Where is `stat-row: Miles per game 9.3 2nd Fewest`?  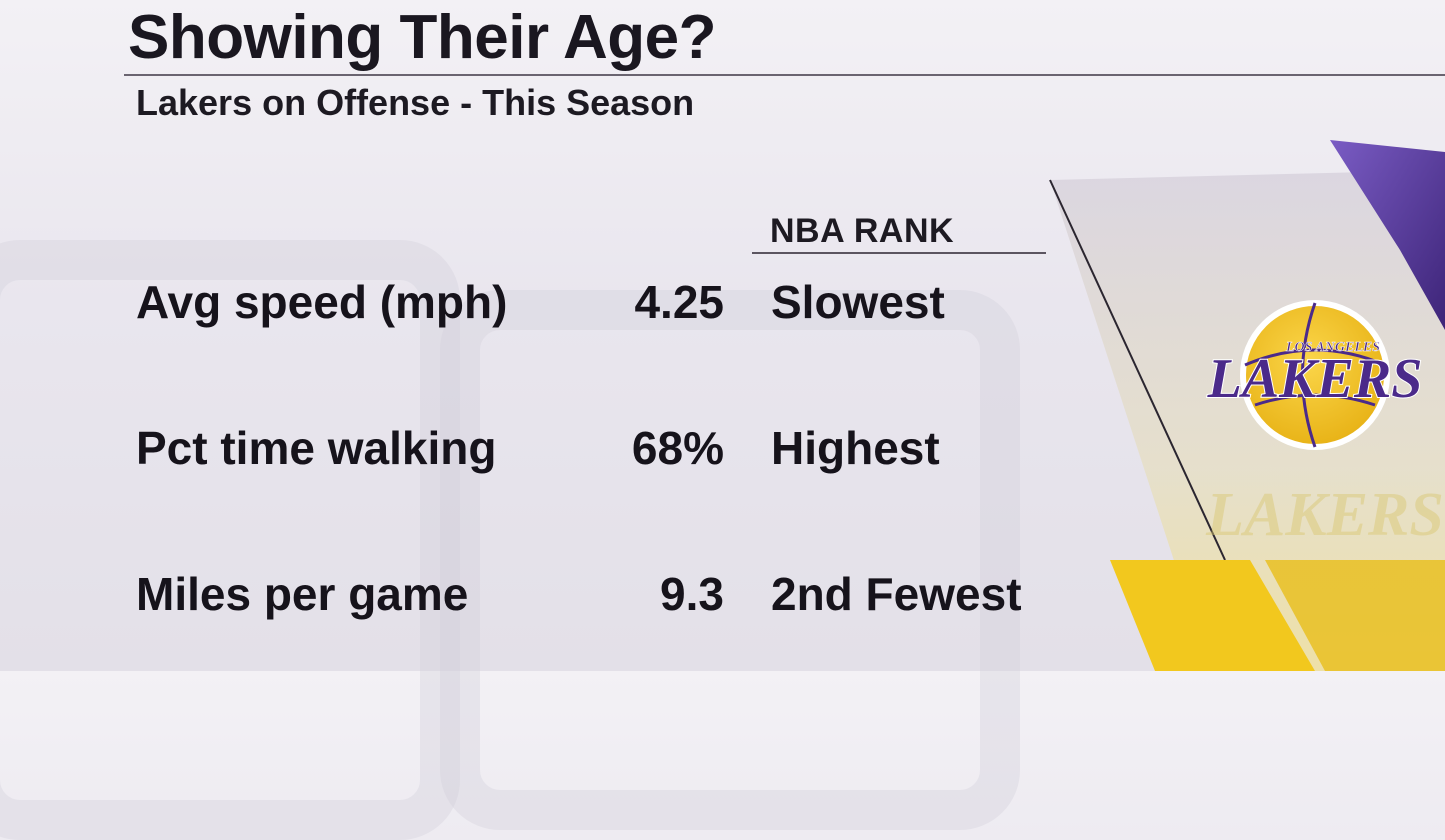 stat-row: Miles per game 9.3 2nd Fewest is located at coordinates (550, 594).